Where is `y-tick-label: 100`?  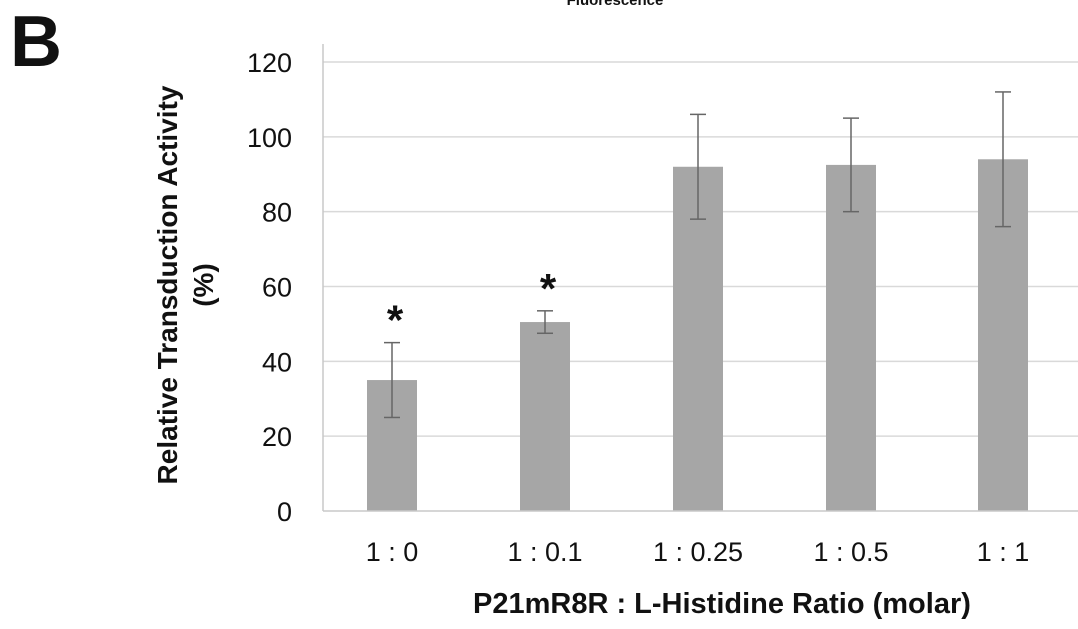 y-tick-label: 100 is located at coordinates (269, 138).